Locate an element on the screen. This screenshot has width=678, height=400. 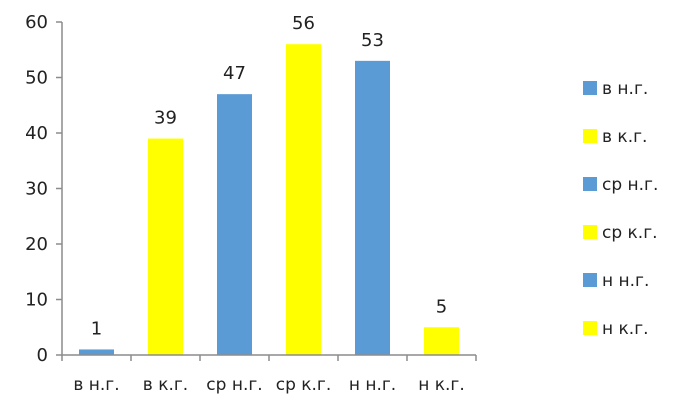
legend-label: н н.г. is located at coordinates (625, 281).